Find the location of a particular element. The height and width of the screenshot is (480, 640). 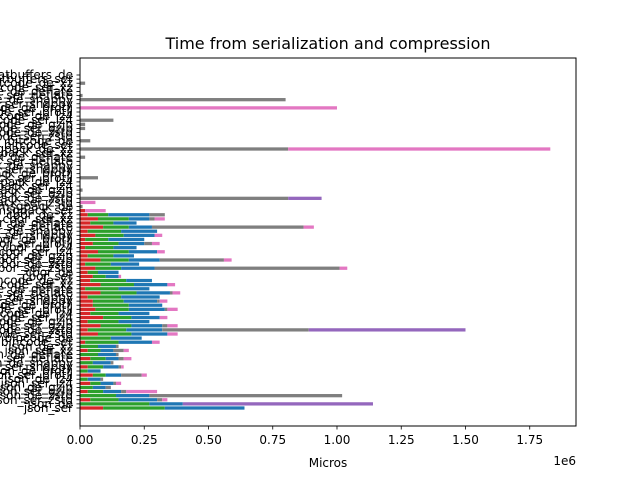

y-tick-label-msgpack_ser_deflate: msgpack_ser_deflate is located at coordinates (36, 161).